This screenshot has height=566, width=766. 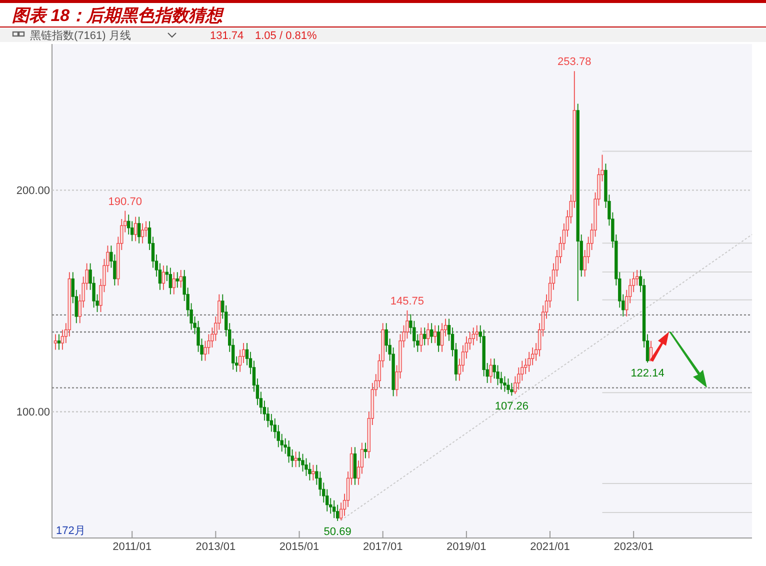 I want to click on chart-subtitle: 黑链指数(7161) 月线, so click(x=80, y=35).